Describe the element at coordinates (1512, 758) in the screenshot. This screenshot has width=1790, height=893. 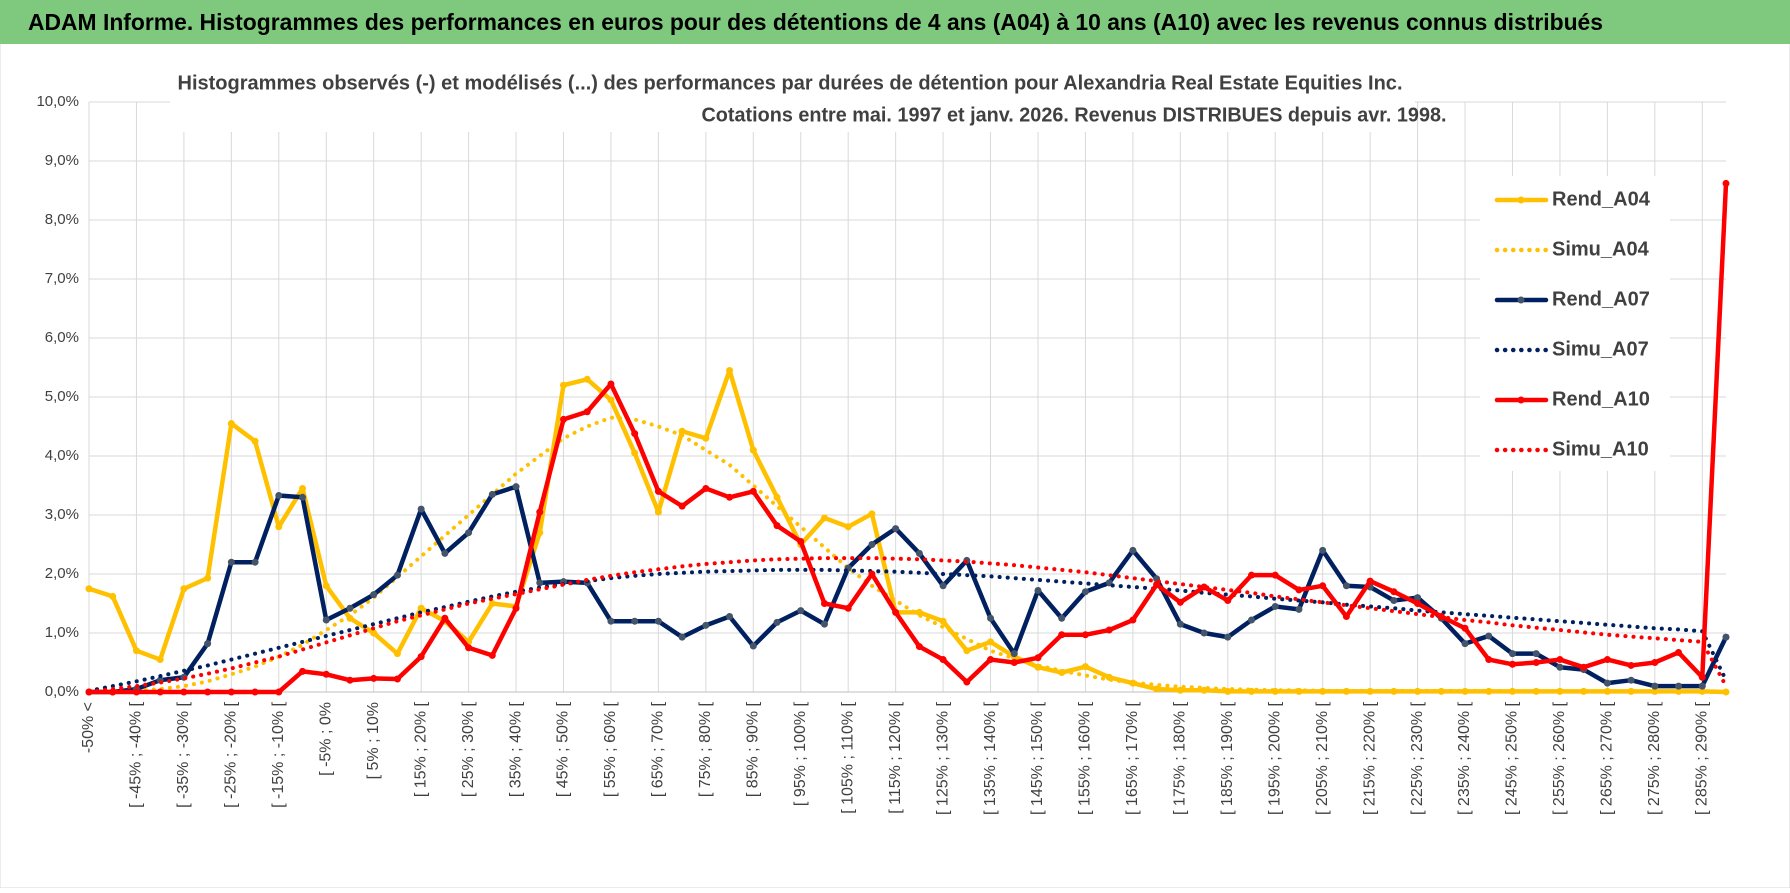
I see `x-tick-label: [ 245% ; 250% [` at that location.